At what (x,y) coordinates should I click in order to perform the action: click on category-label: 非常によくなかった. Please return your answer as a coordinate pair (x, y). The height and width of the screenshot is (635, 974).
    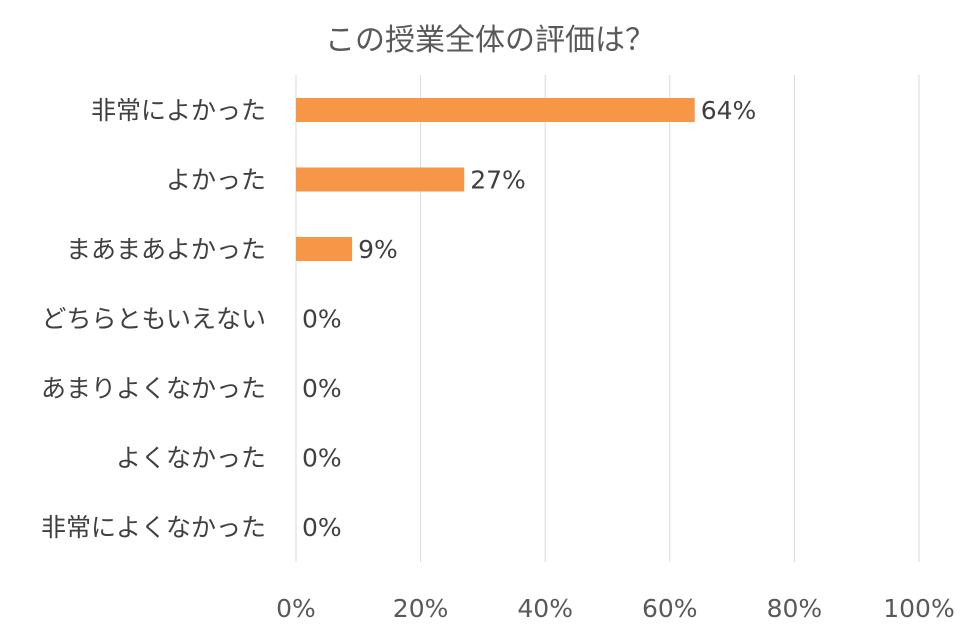
    Looking at the image, I should click on (153, 527).